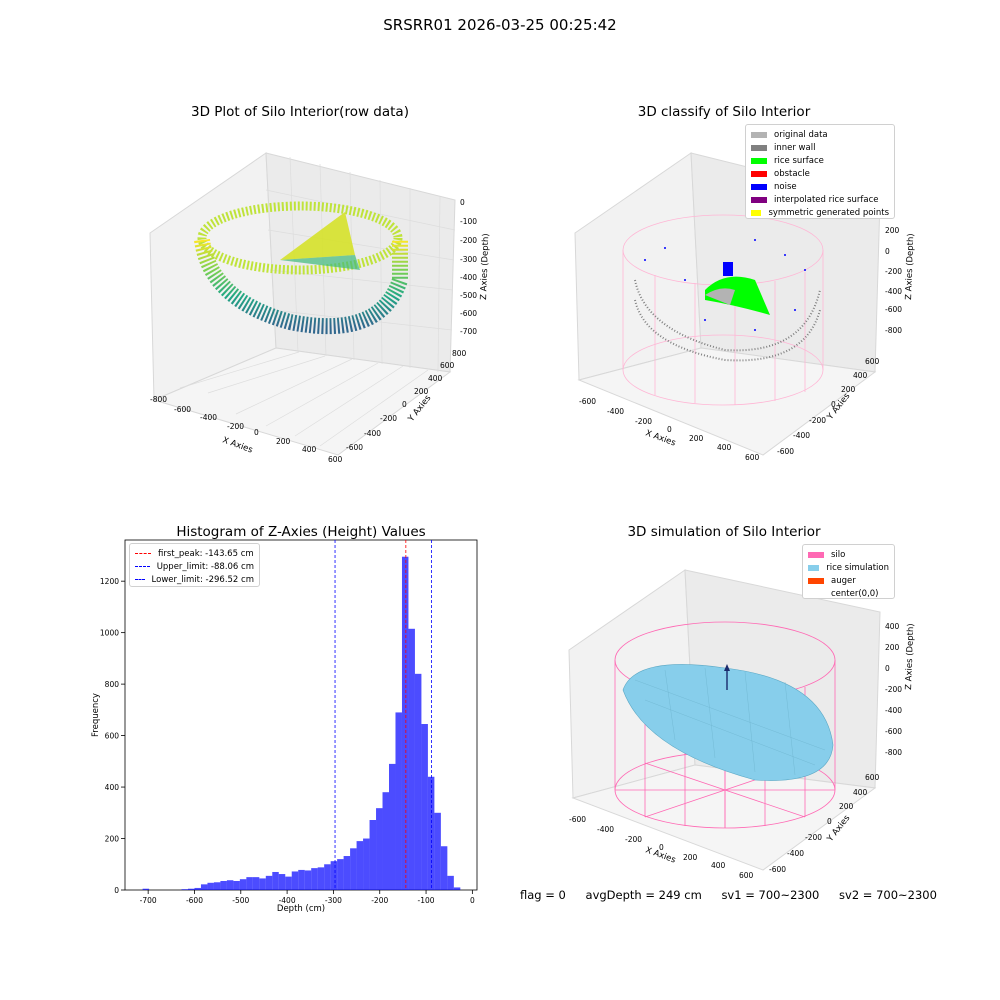  I want to click on classify-xtick: -400, so click(615, 411).